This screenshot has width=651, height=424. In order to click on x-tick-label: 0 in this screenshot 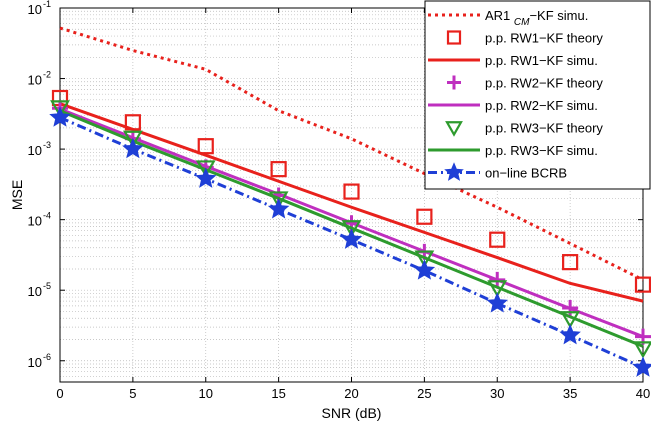, I will do `click(59, 393)`.